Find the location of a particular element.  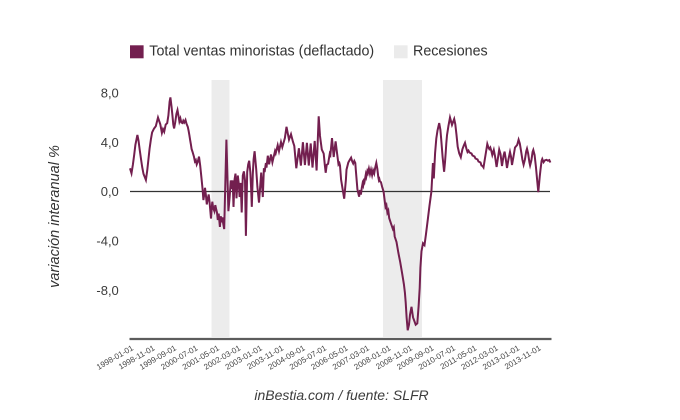

svg-text: Recesiones is located at coordinates (450, 52).